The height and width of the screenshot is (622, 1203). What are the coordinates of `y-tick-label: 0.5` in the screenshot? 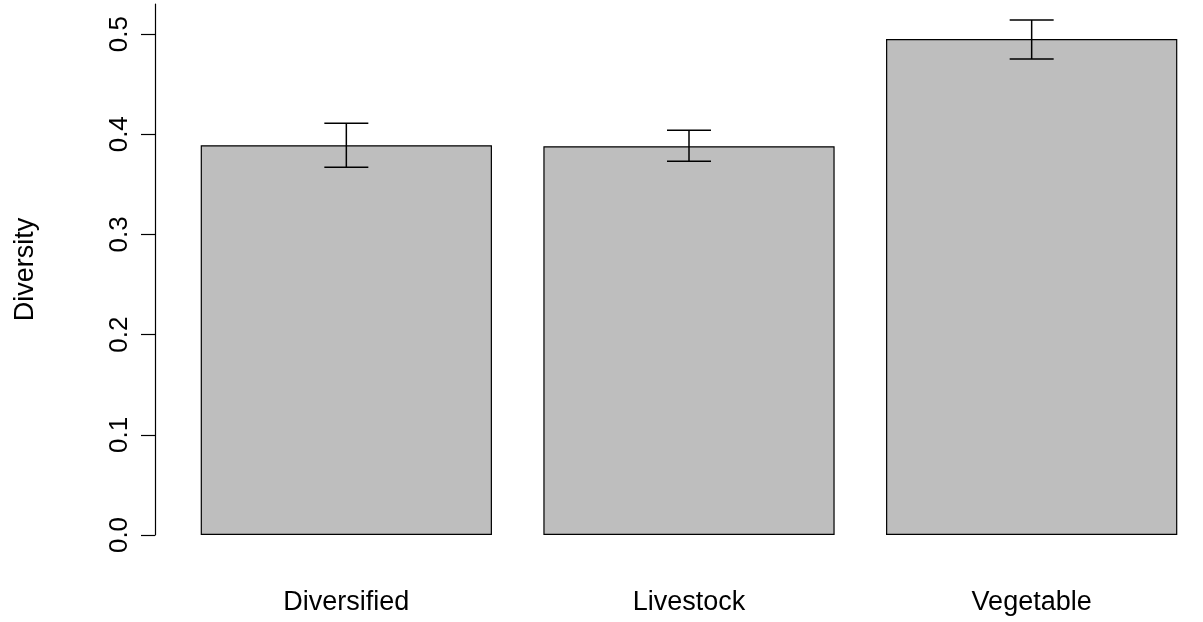 It's located at (118, 34).